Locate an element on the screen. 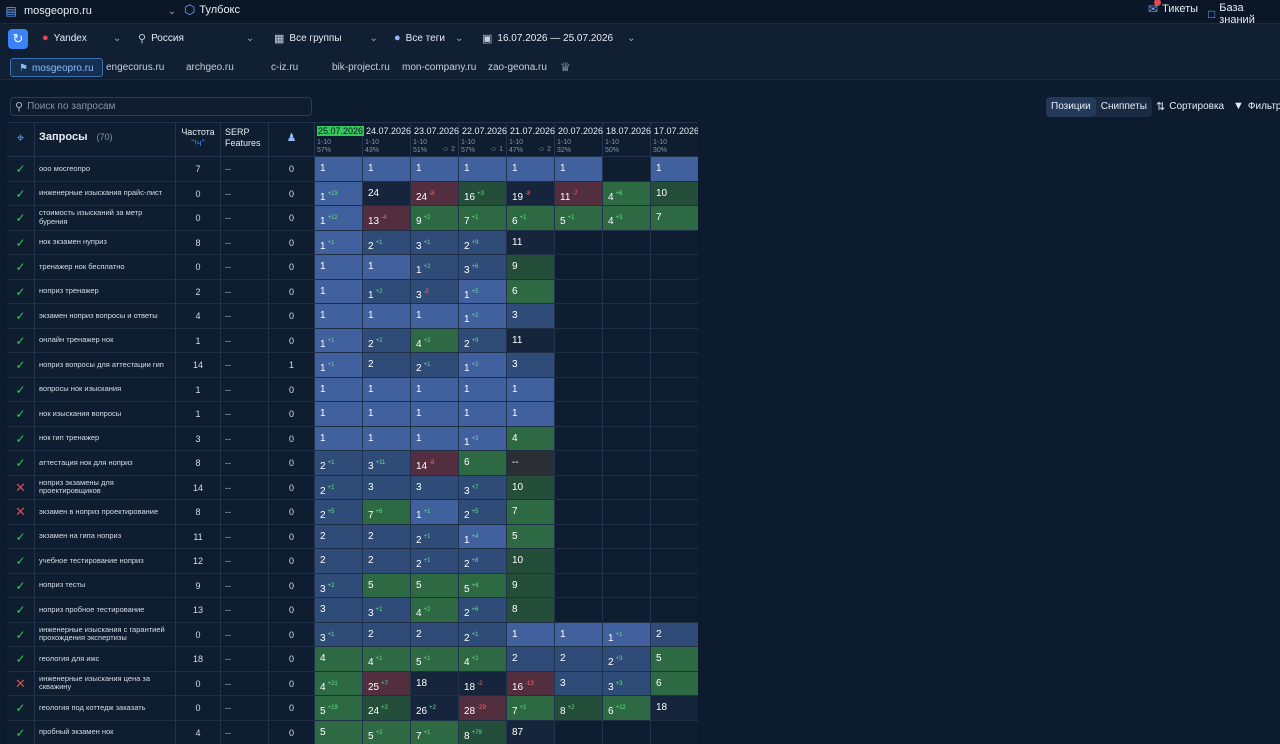 The width and height of the screenshot is (1280, 744). query-cell: инженерные изыскания прайс-лист is located at coordinates (105, 193).